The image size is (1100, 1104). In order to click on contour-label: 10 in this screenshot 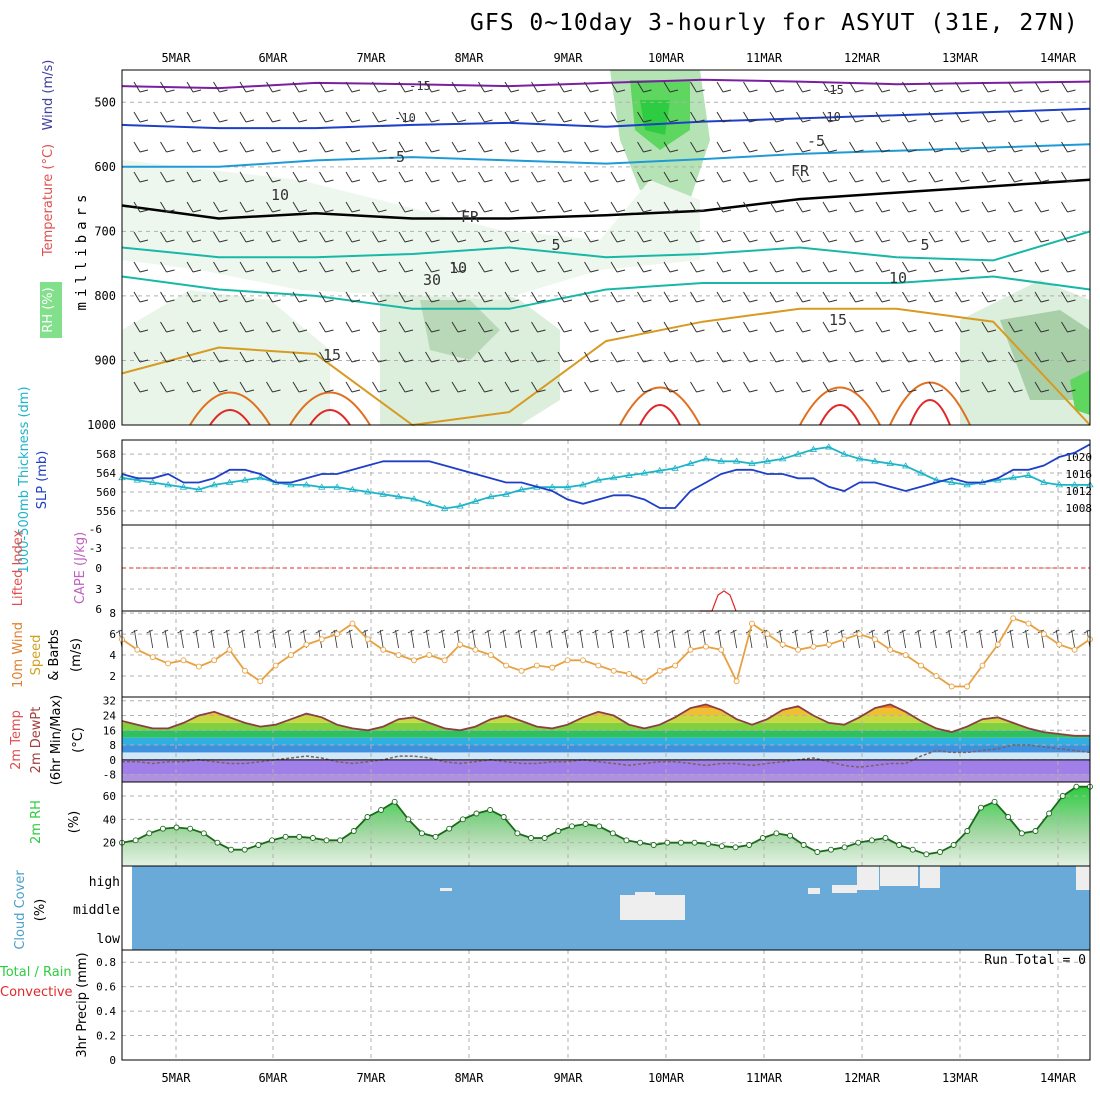, I will do `click(458, 268)`.